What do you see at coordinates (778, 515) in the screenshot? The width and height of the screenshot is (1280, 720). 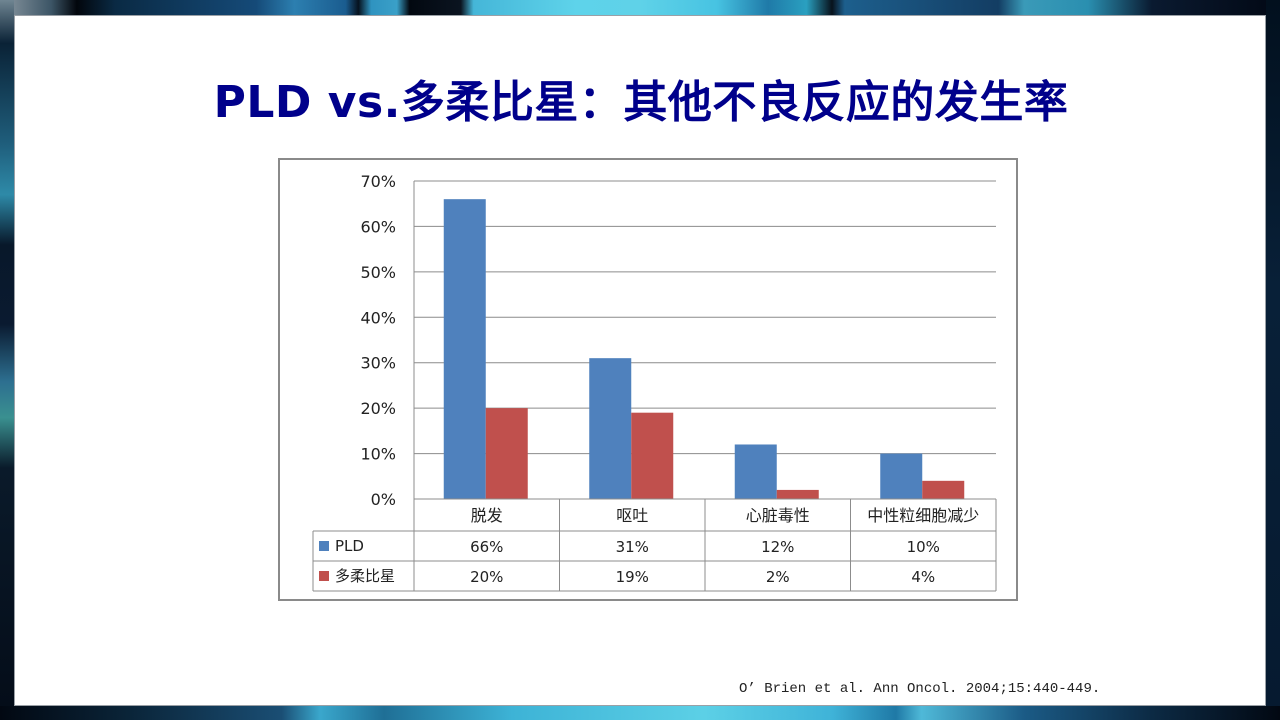 I see `category-label: 心脏毒性` at bounding box center [778, 515].